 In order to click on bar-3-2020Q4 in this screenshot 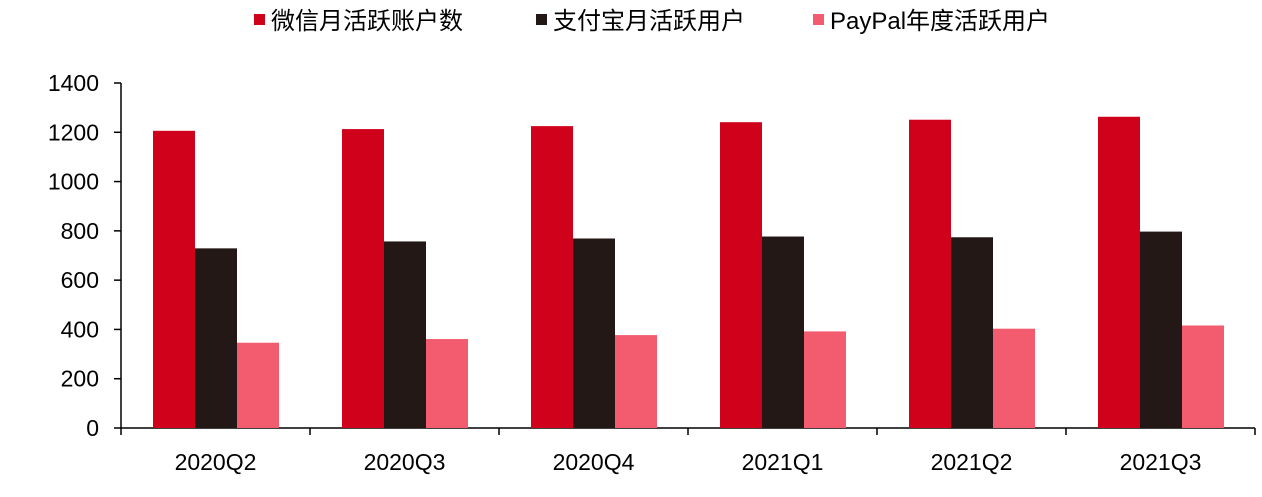, I will do `click(636, 381)`.